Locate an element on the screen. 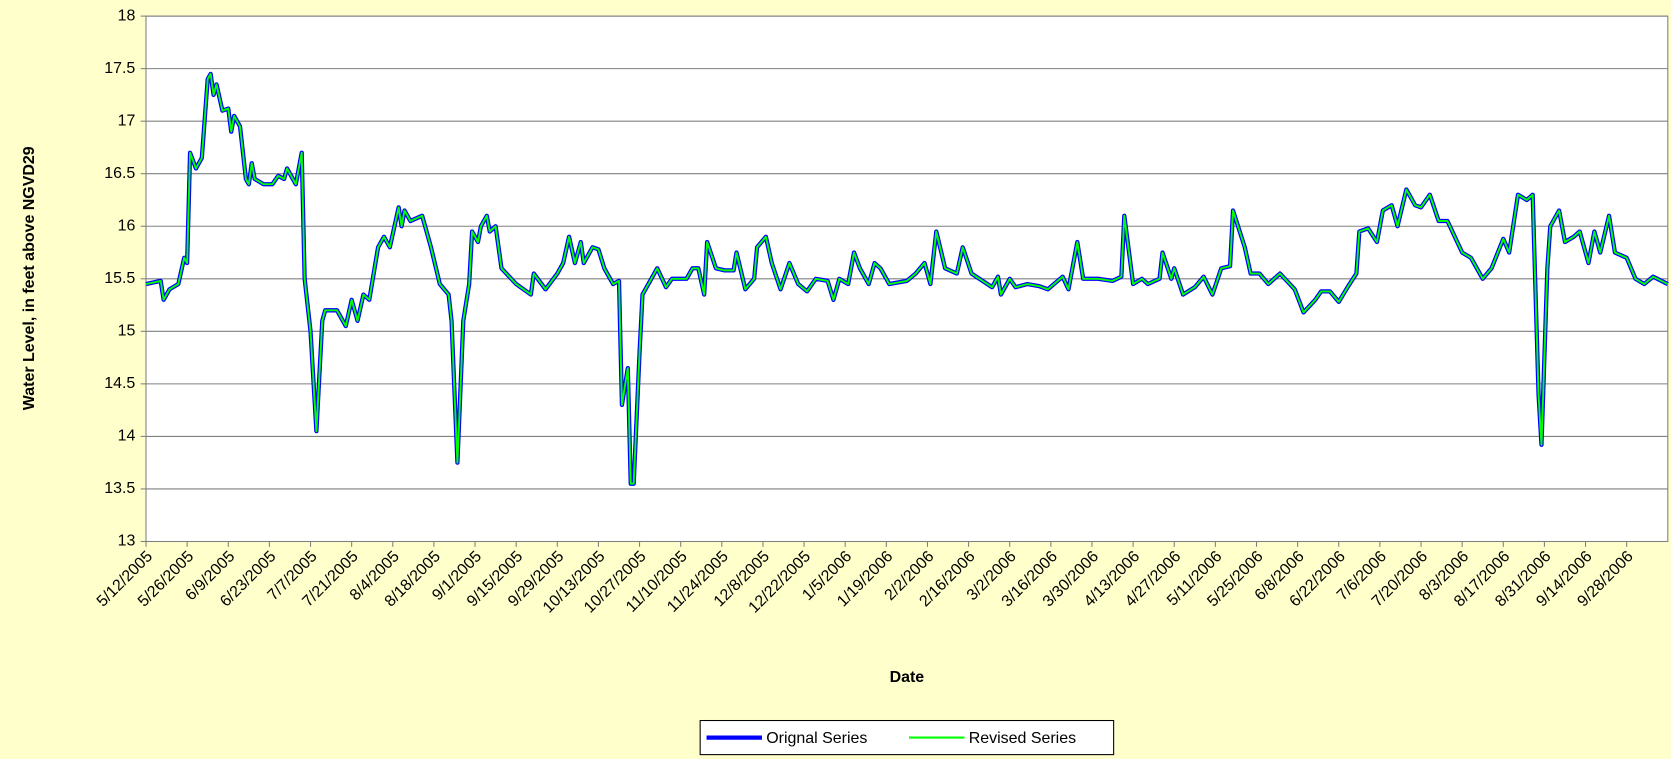 This screenshot has height=759, width=1671. y-tick-label: 16 is located at coordinates (127, 225).